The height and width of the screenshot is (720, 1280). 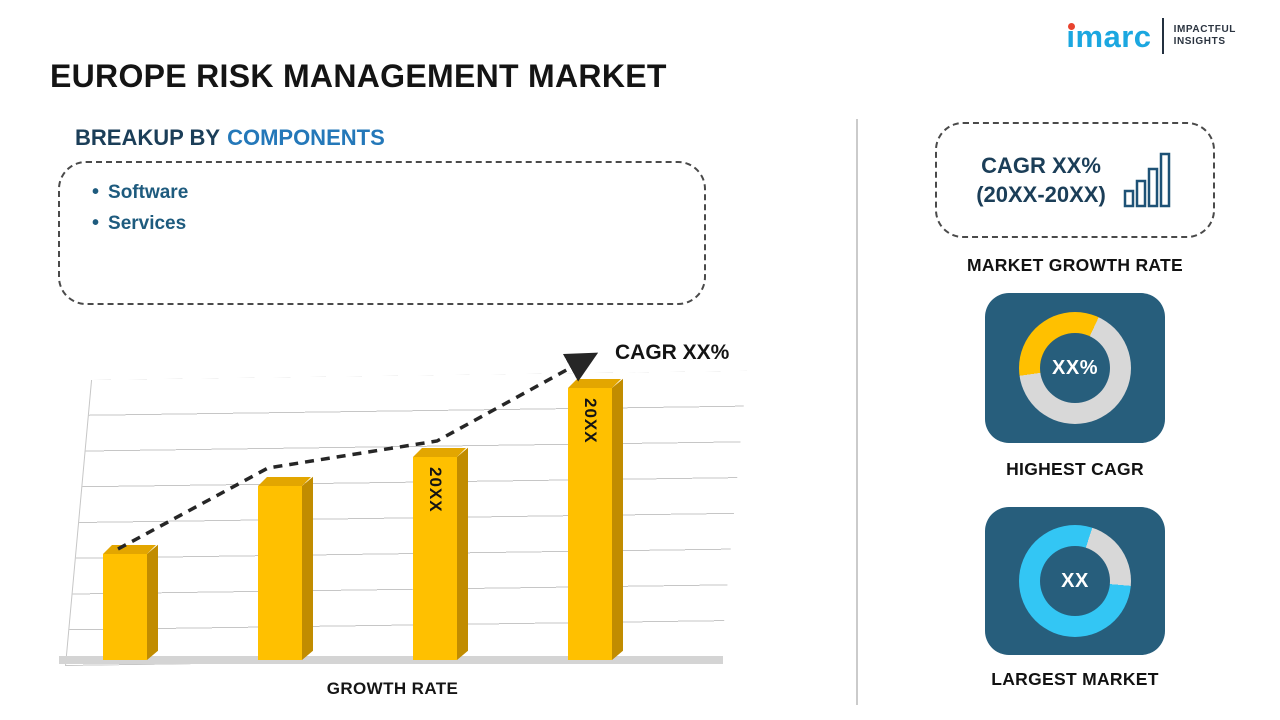 I want to click on largest-market-card: XX, so click(x=1075, y=581).